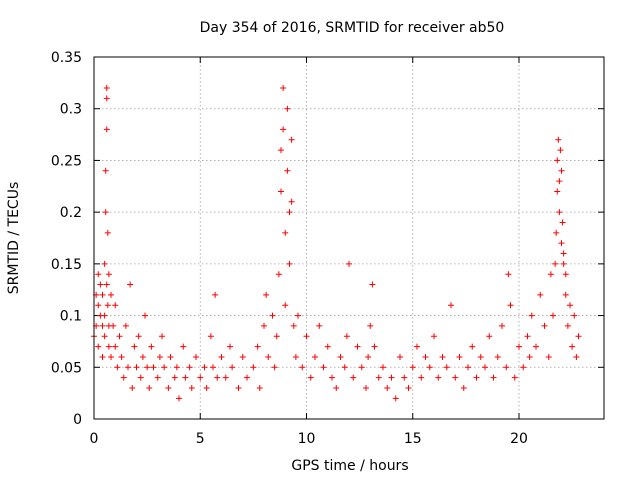 This screenshot has height=480, width=640. What do you see at coordinates (349, 466) in the screenshot?
I see `x-axis-label: GPS time / hours` at bounding box center [349, 466].